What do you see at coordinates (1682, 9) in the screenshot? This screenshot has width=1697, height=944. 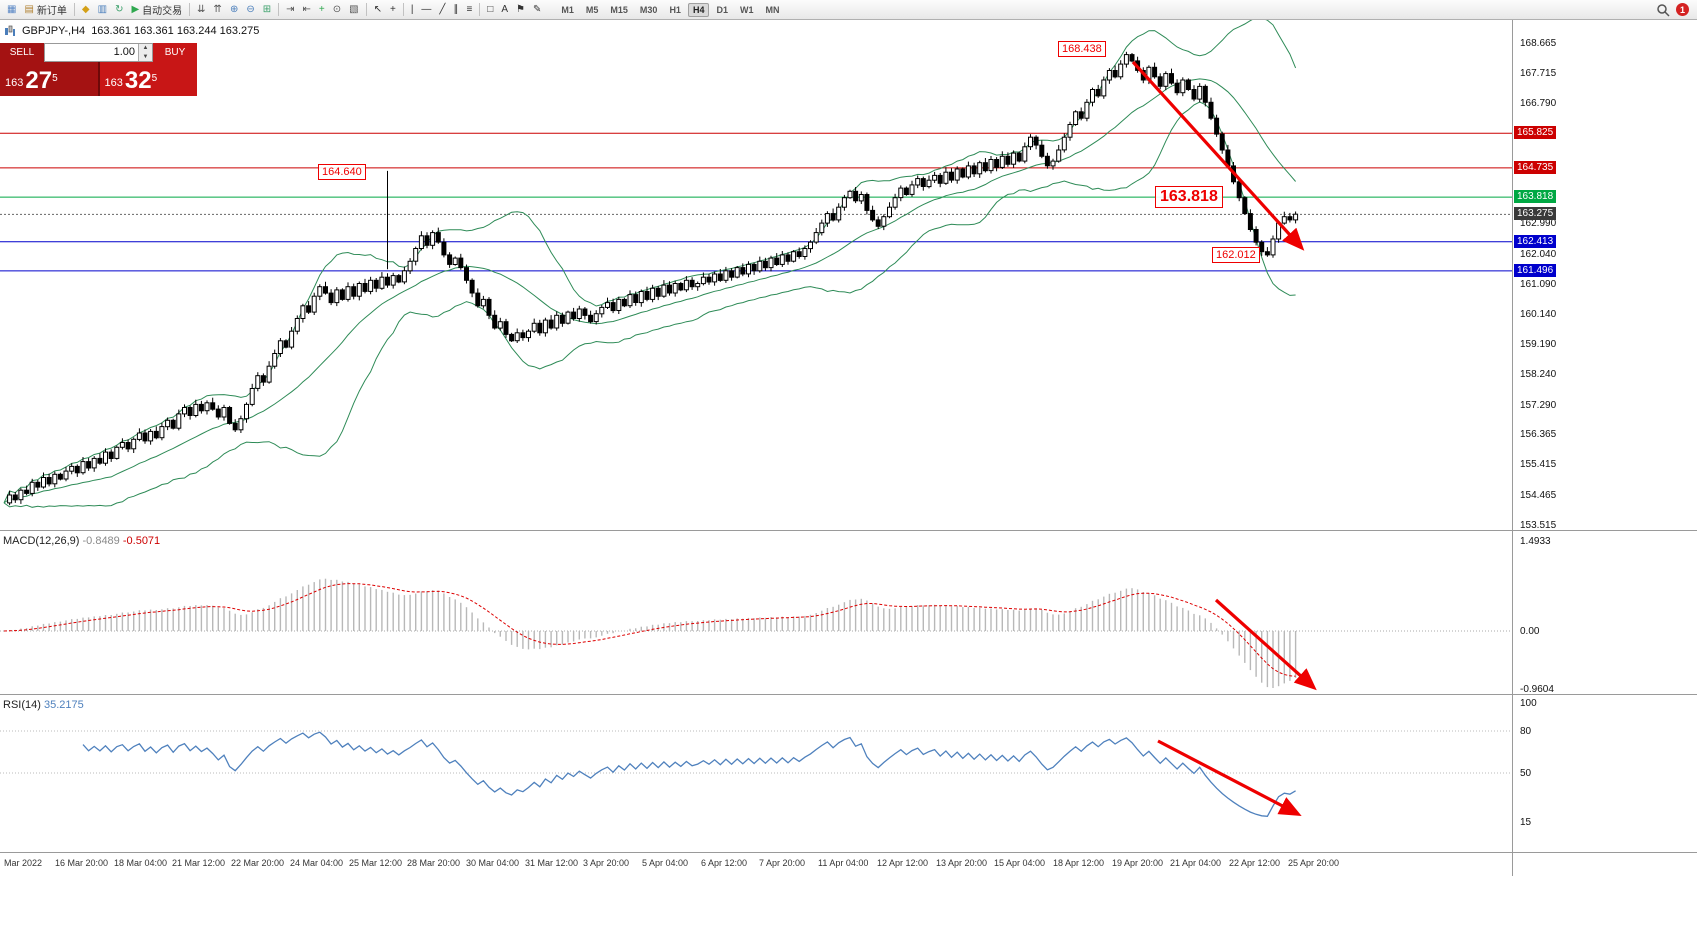 I see `notification-badge: 1` at bounding box center [1682, 9].